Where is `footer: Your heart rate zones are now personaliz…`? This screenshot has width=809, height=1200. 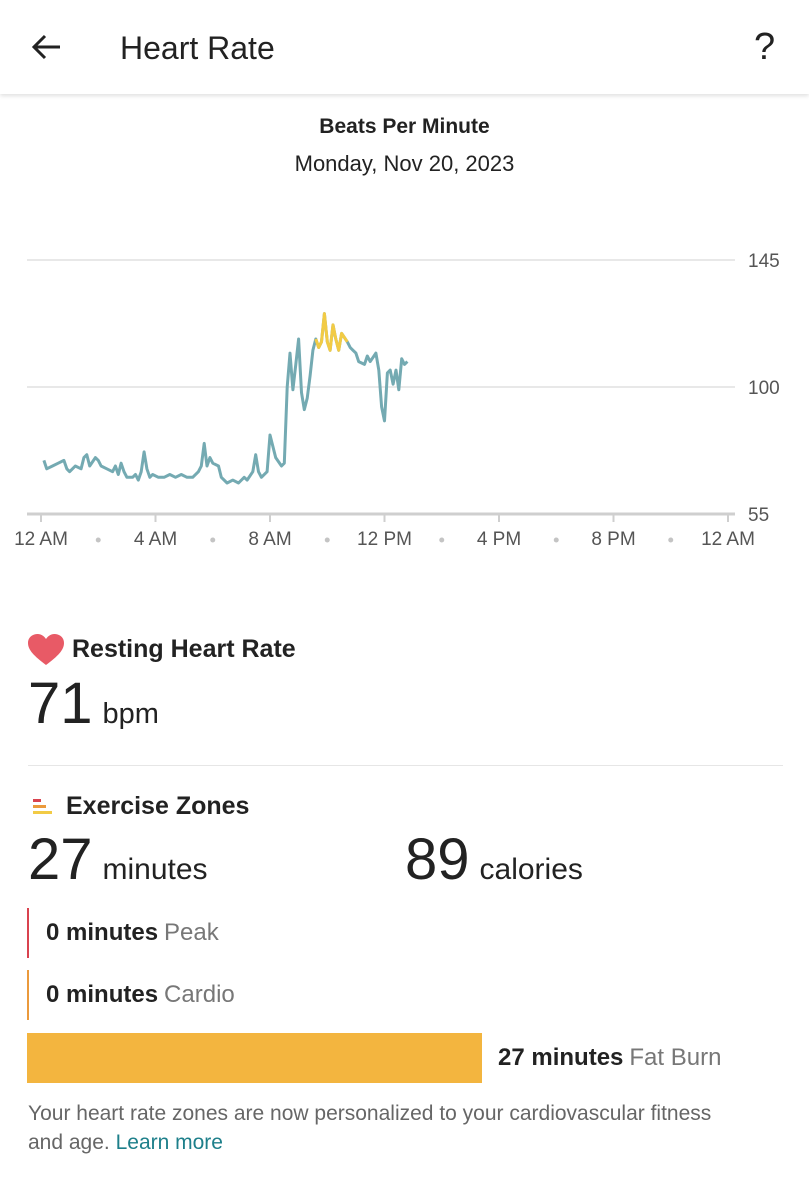
footer: Your heart rate zones are now personaliz… is located at coordinates (388, 1128).